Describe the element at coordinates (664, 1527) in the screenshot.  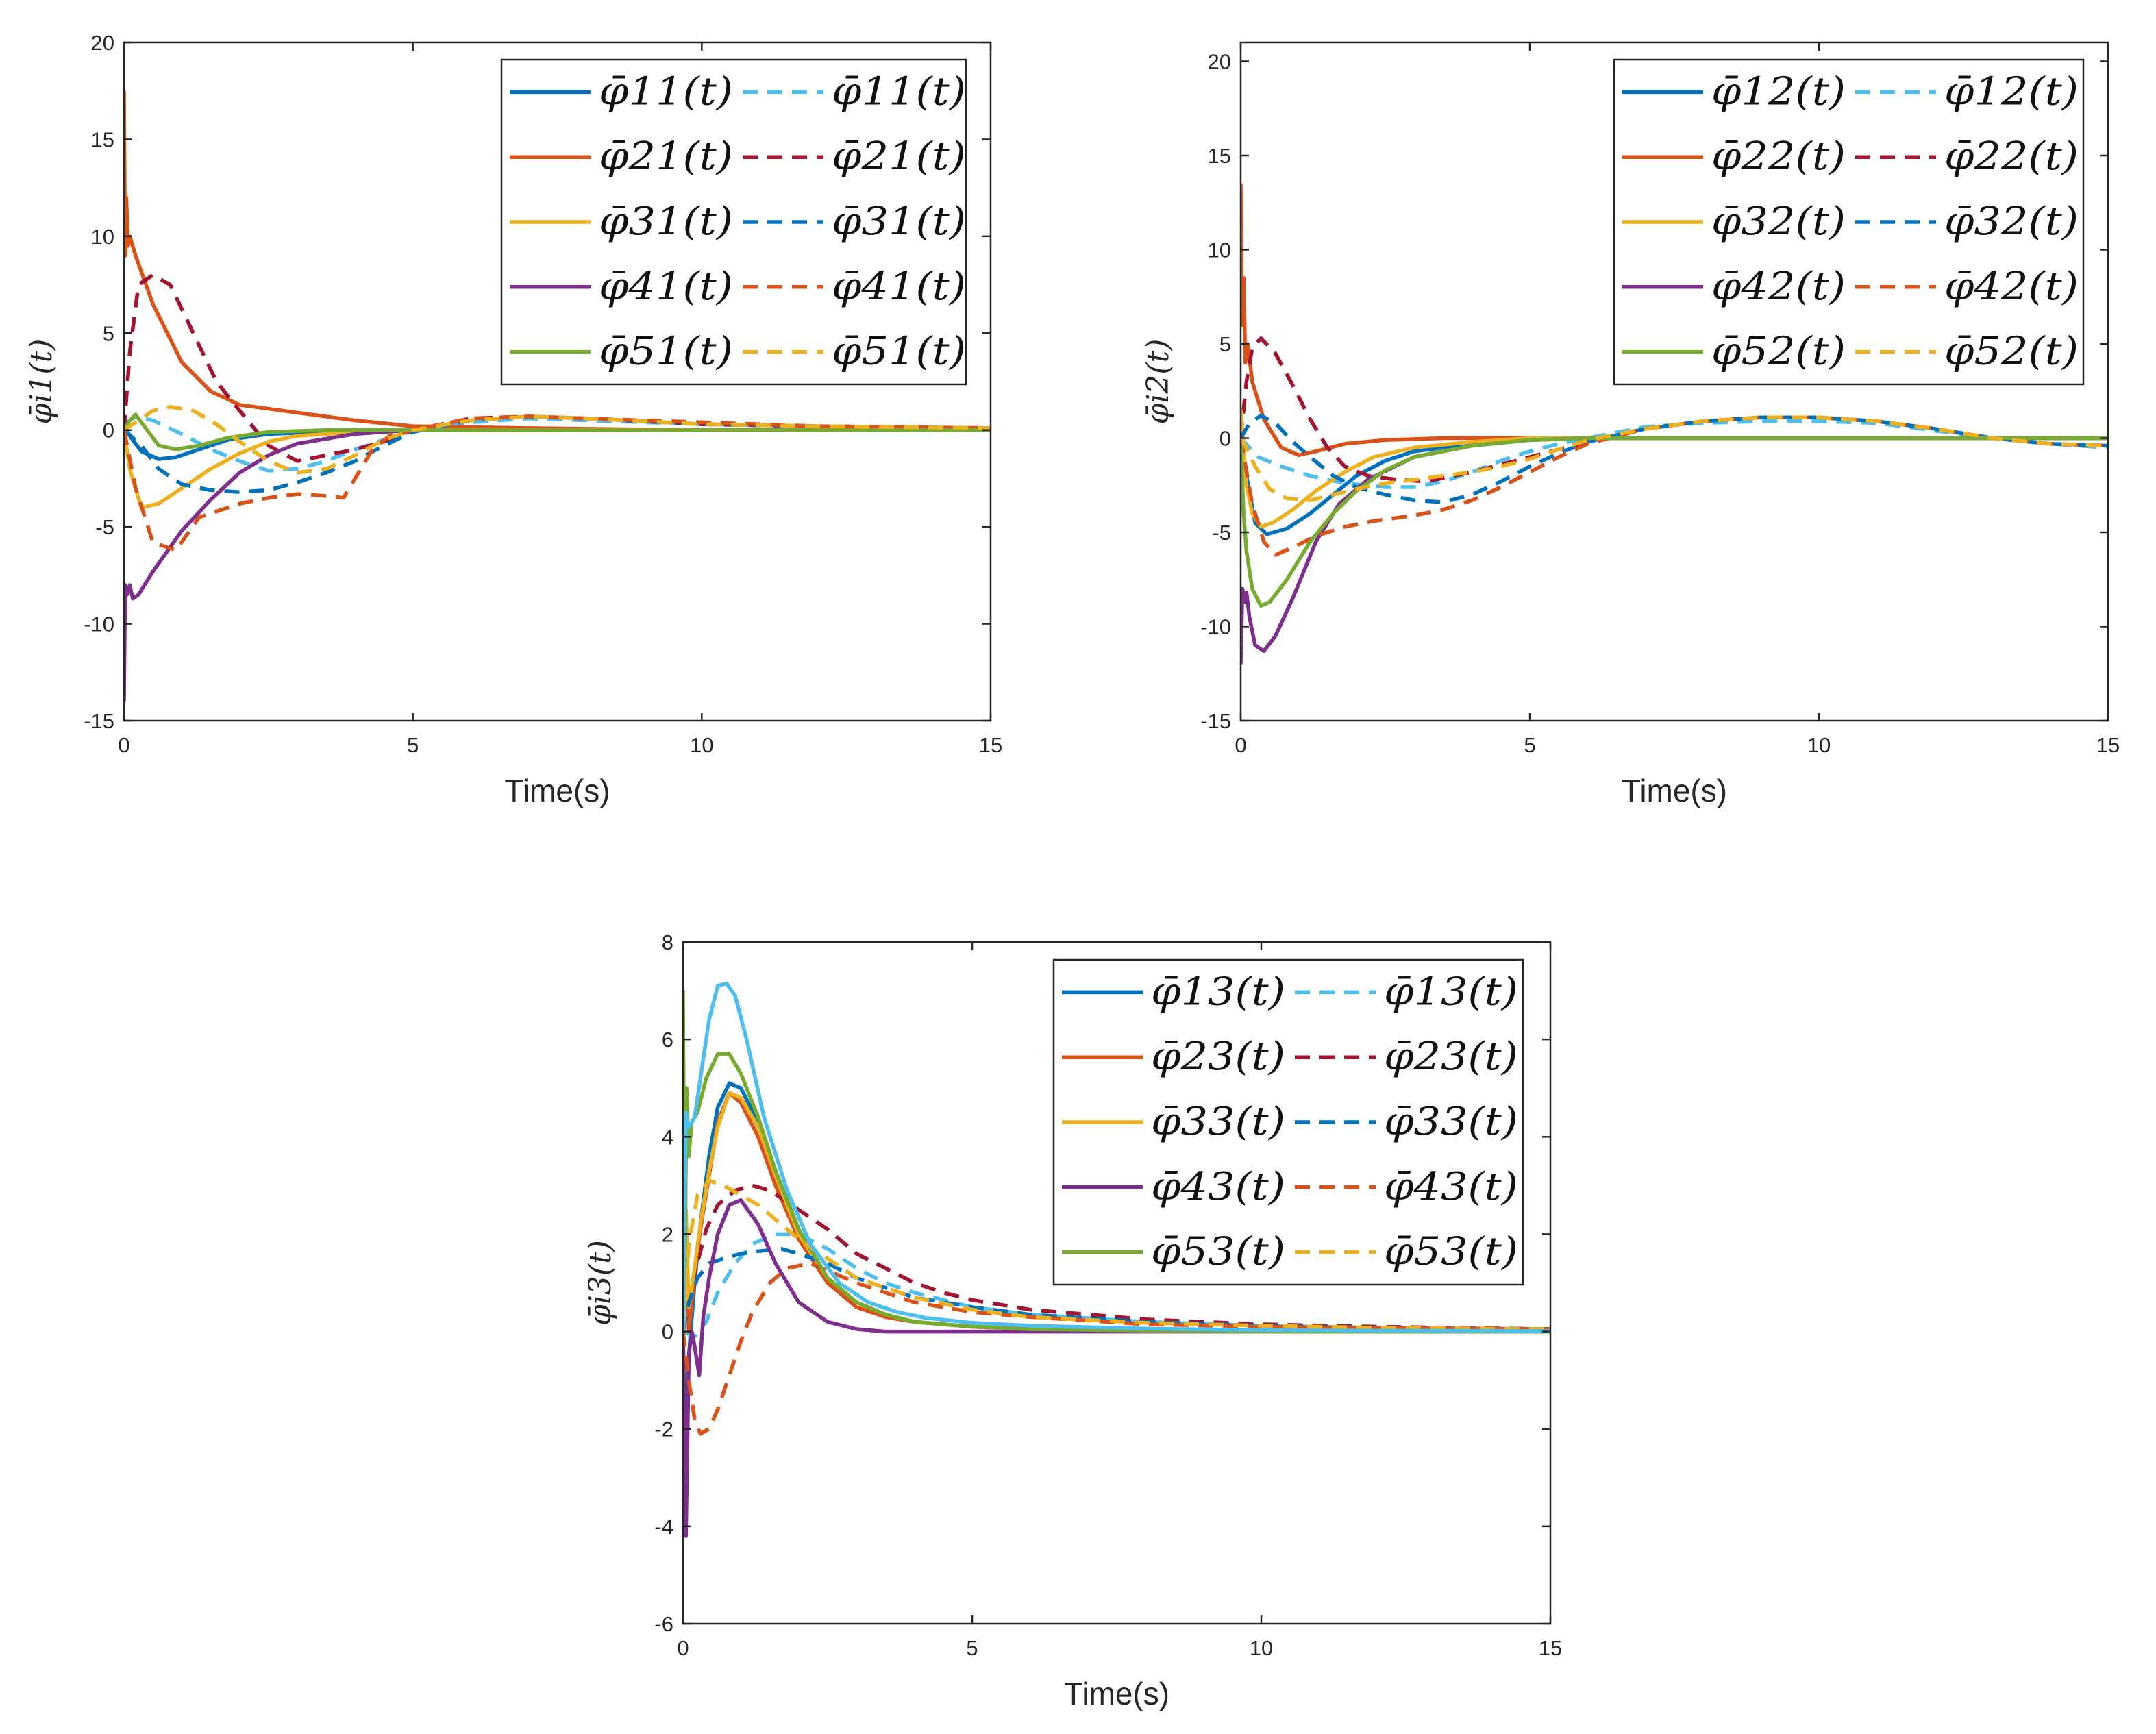
I see `y-tick-label: -4` at that location.